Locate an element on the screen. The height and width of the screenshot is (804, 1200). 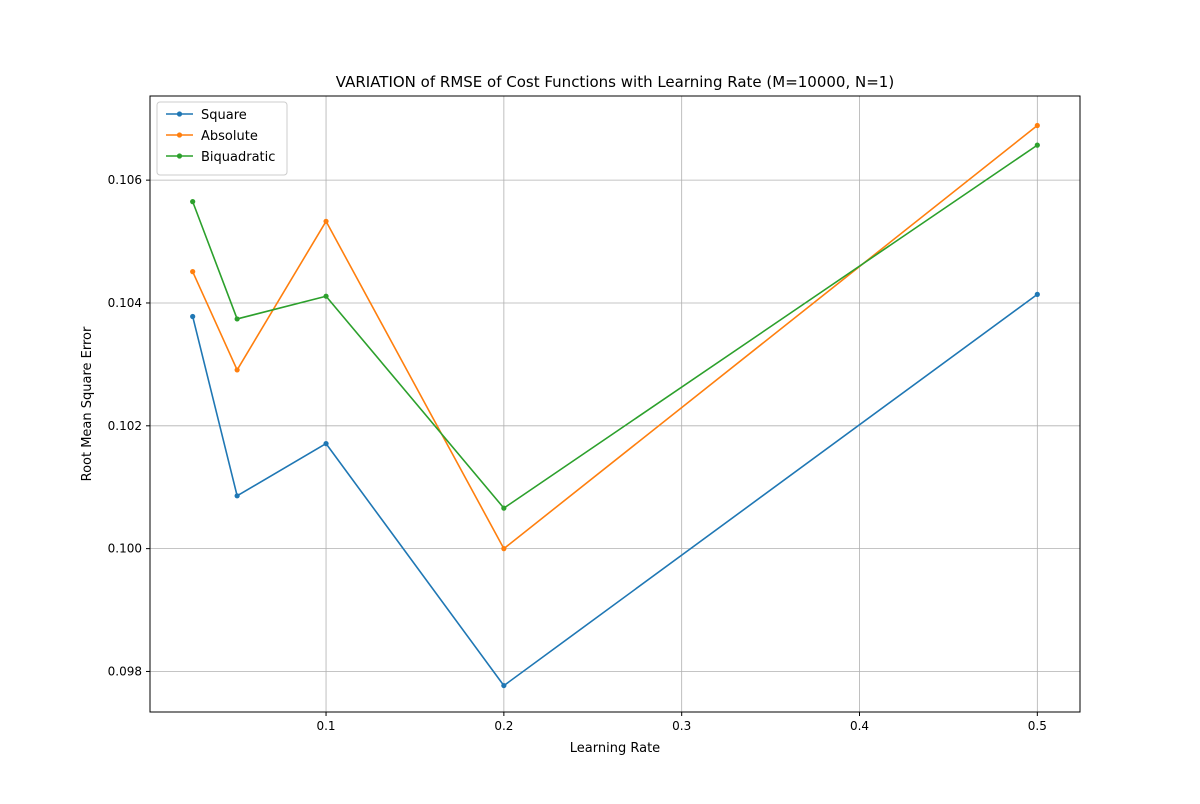
y-tick-label: 0.106 is located at coordinates (125, 180).